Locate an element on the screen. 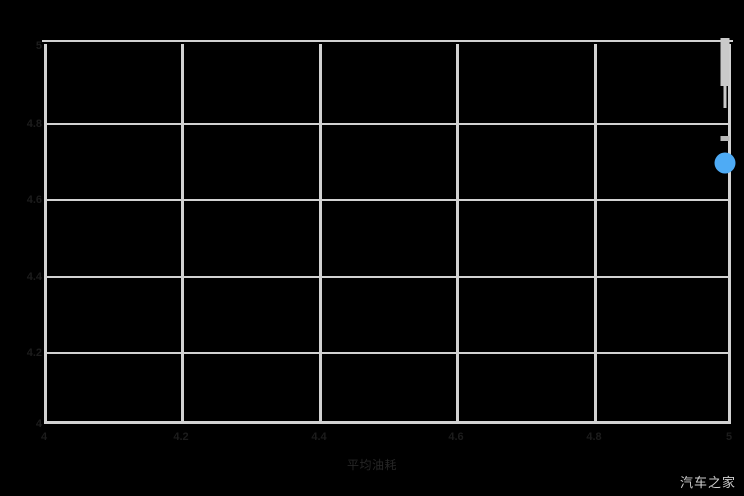 This screenshot has width=744, height=496. watermark-logo: 汽车之家 is located at coordinates (708, 481).